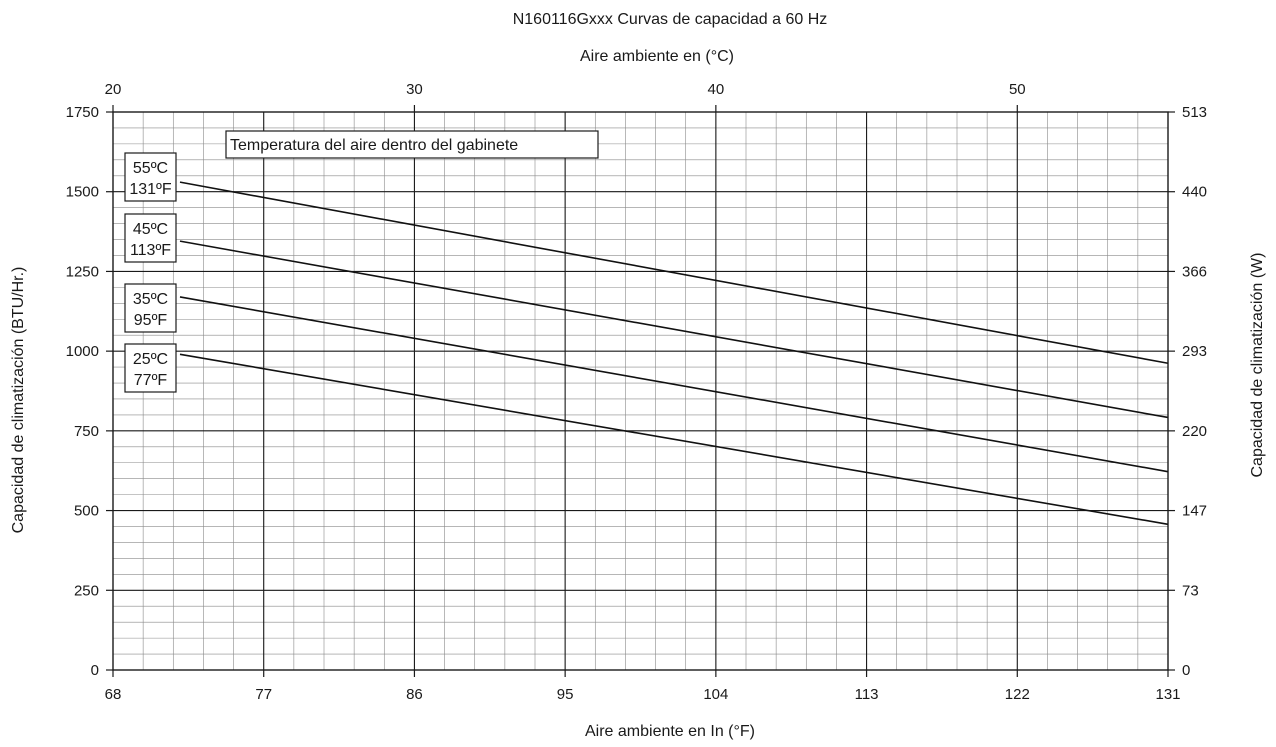  Describe the element at coordinates (1017, 89) in the screenshot. I see `x-top-tick-label: 50` at that location.